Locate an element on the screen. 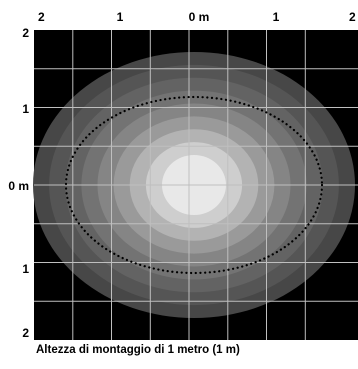 The height and width of the screenshot is (369, 358). x-tick-label: 0 m is located at coordinates (199, 17).